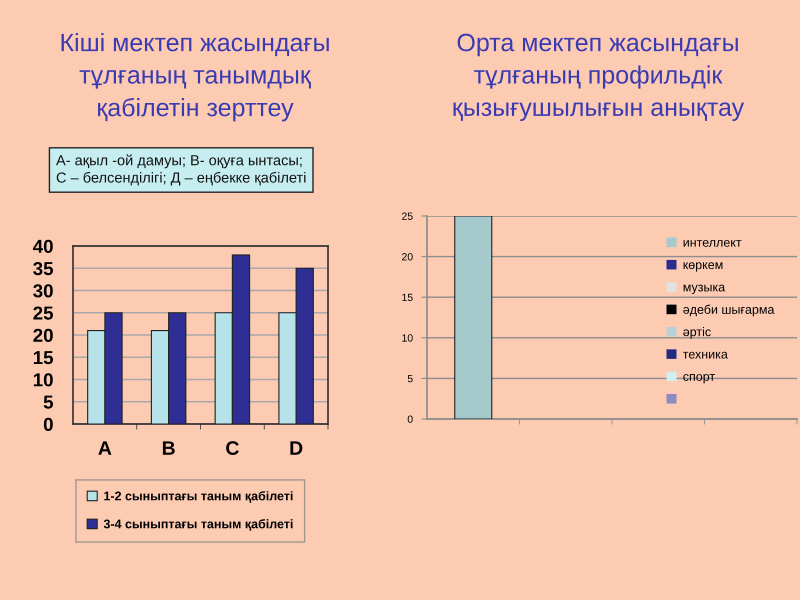  Describe the element at coordinates (703, 267) in the screenshot. I see `legend-label: көркем` at that location.